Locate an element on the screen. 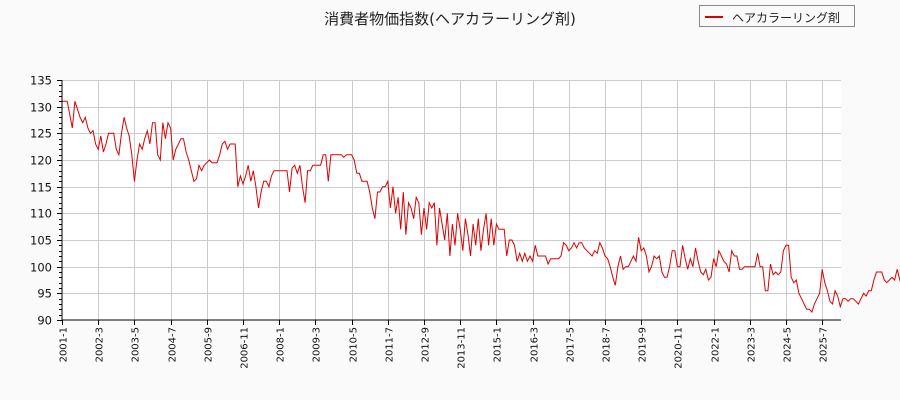  y-tick-label: 105 is located at coordinates (41, 241).